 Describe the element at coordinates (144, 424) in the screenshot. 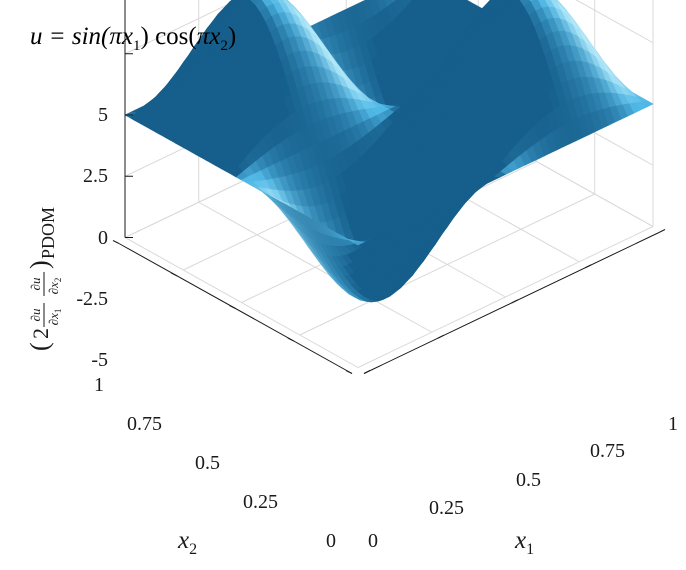

I see `x2-tick-label: 0.75` at that location.